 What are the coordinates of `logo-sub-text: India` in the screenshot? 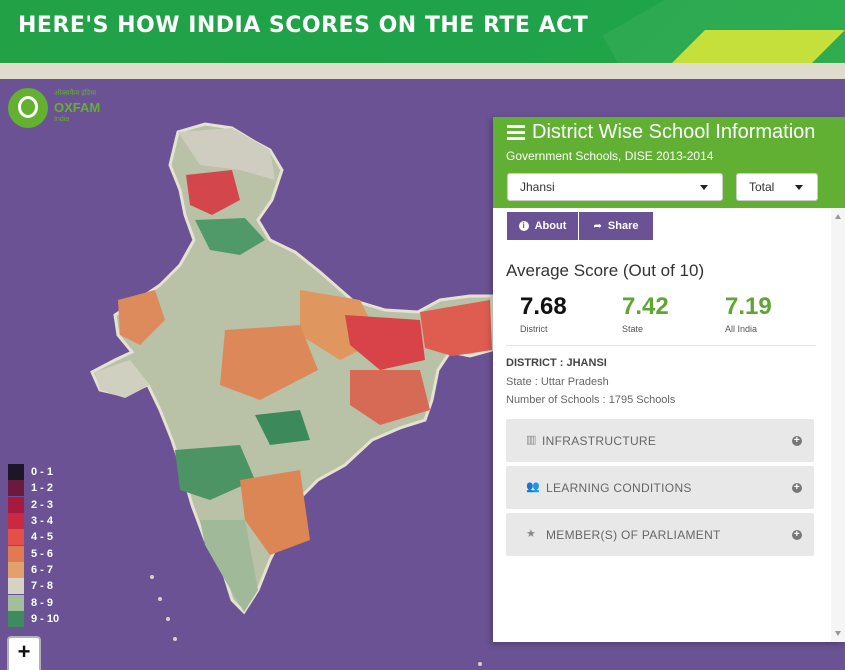 It's located at (62, 119).